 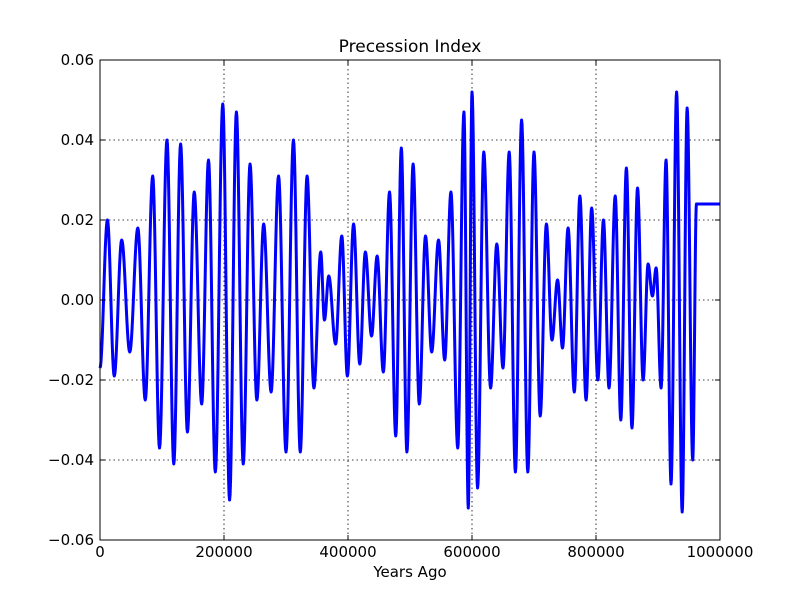 What do you see at coordinates (409, 572) in the screenshot?
I see `x-axis-label: Years Ago` at bounding box center [409, 572].